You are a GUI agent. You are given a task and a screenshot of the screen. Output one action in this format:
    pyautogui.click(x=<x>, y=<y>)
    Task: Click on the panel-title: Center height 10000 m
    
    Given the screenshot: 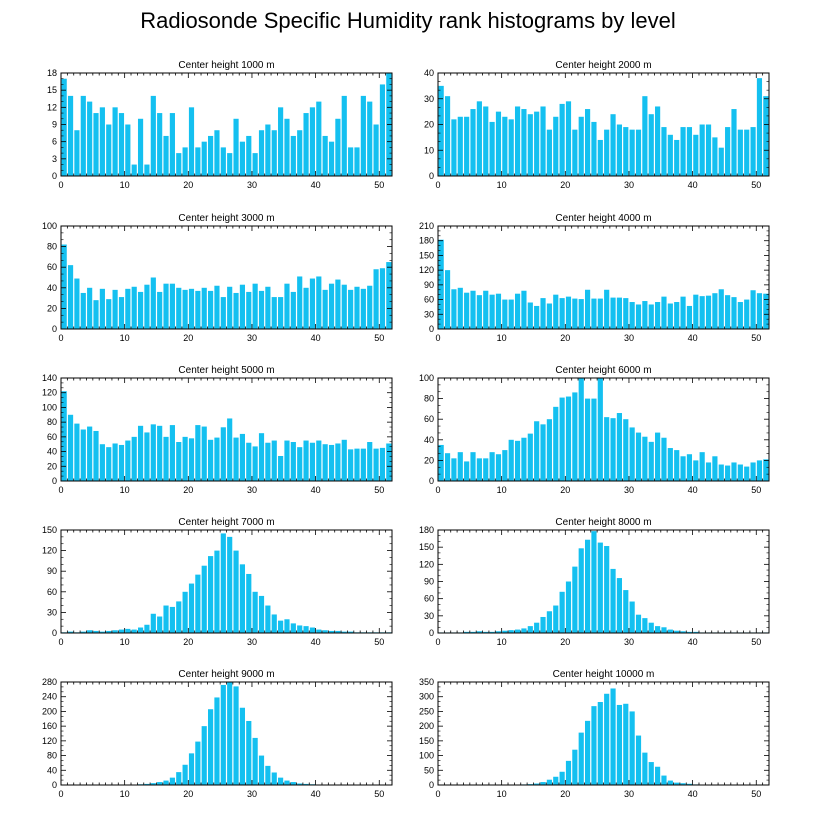 What is the action you would take?
    pyautogui.click(x=604, y=674)
    